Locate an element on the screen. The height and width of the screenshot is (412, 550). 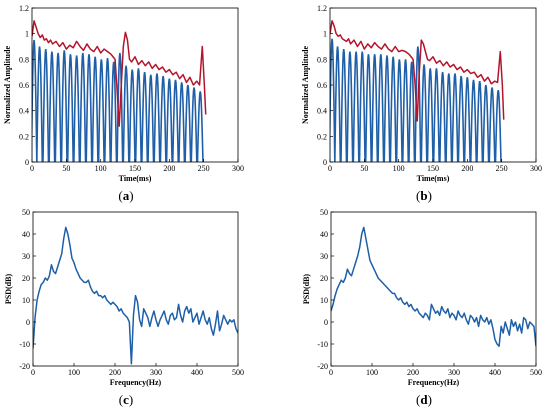
x-tick-label: 150 is located at coordinates (135, 168).